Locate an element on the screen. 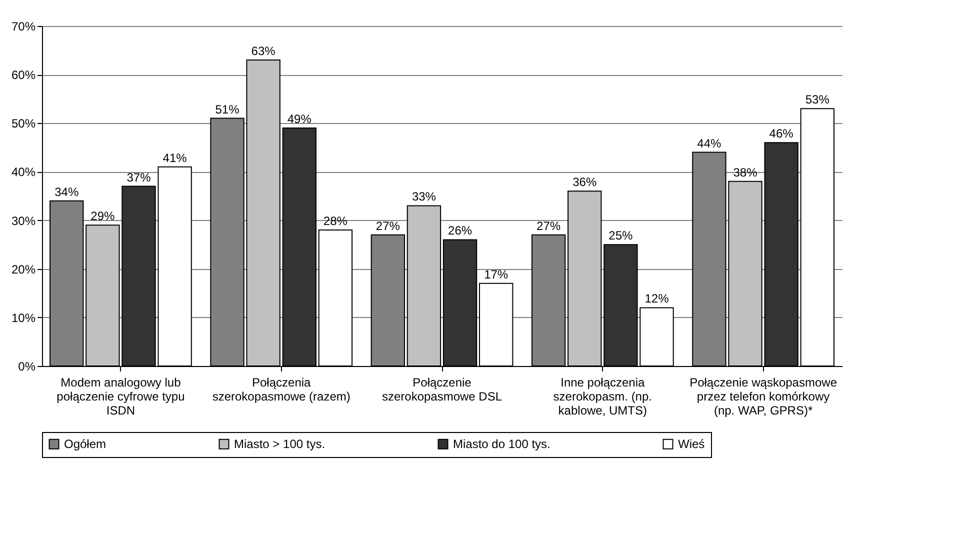 The height and width of the screenshot is (547, 959). y-tick-label: 30% is located at coordinates (23, 221).